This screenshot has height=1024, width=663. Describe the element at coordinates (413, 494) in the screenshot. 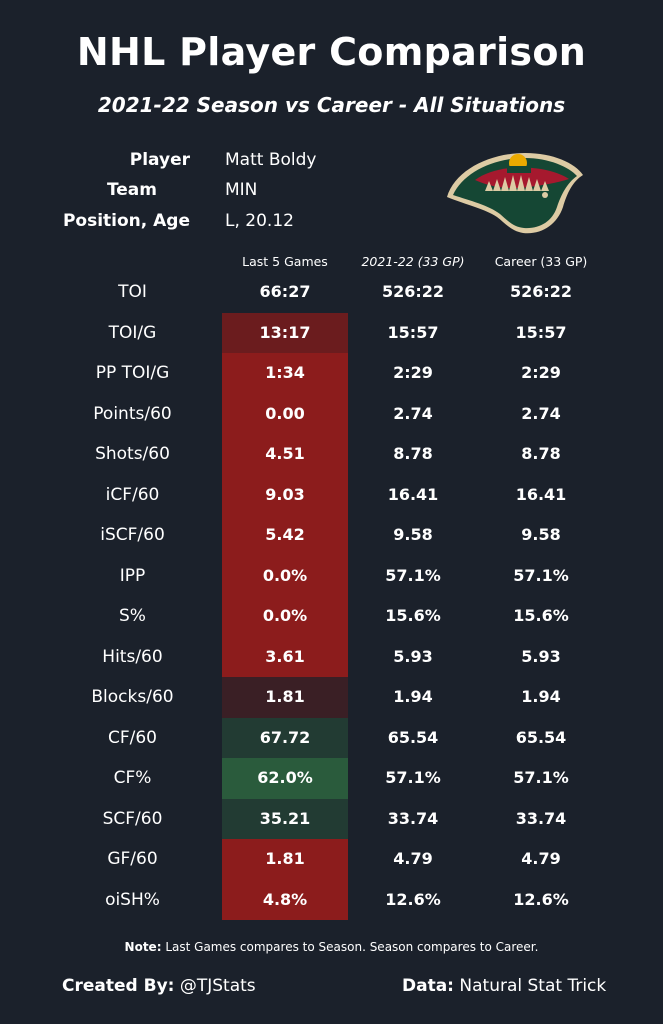

I see `cell-season: 16.41` at that location.